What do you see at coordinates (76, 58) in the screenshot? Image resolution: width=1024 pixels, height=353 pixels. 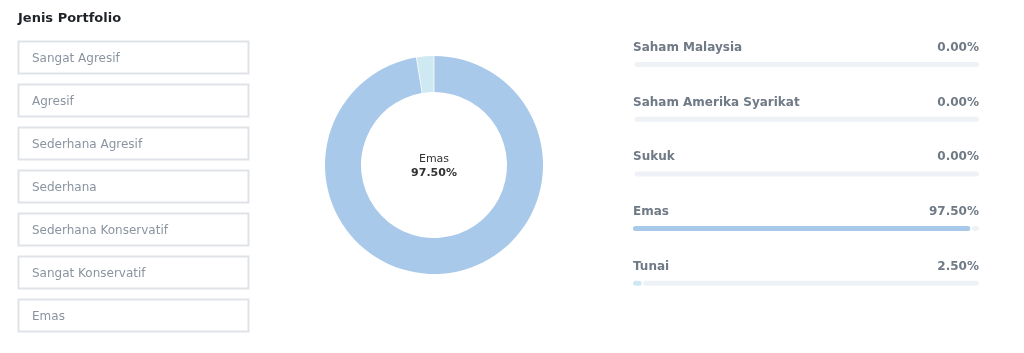 I see `text: Sangat Agresif` at bounding box center [76, 58].